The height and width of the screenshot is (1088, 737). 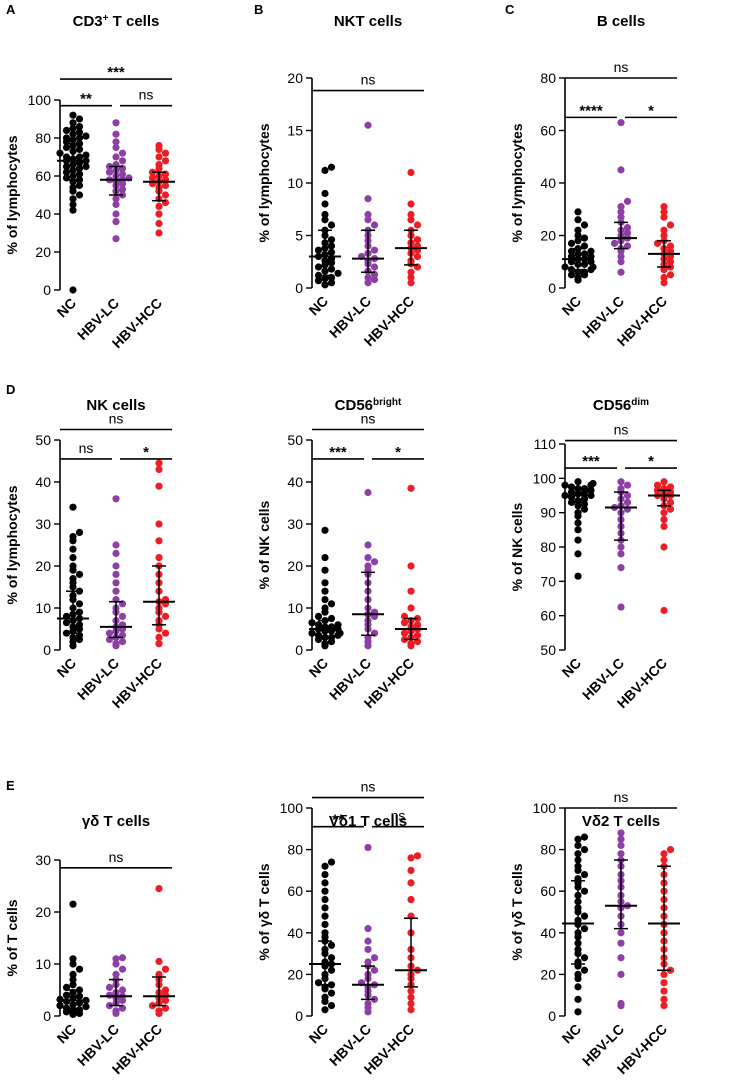 What do you see at coordinates (517, 546) in the screenshot?
I see `y-axis-label: % of NK cells` at bounding box center [517, 546].